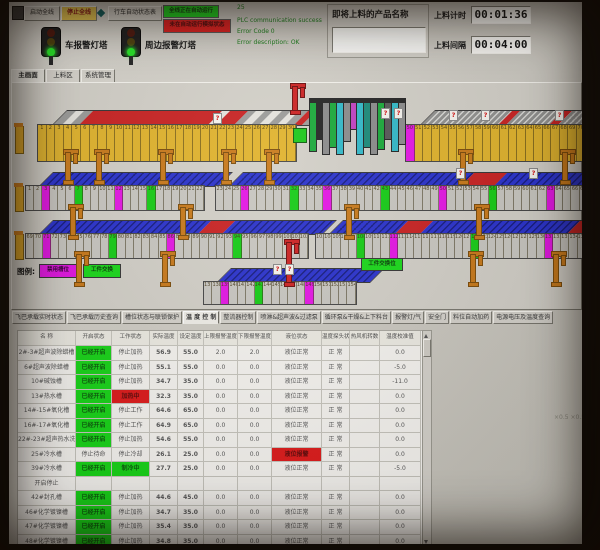 Image resolution: width=600 pixels, height=550 pixels. I want to click on rack-slot: 21, so click(191, 198).